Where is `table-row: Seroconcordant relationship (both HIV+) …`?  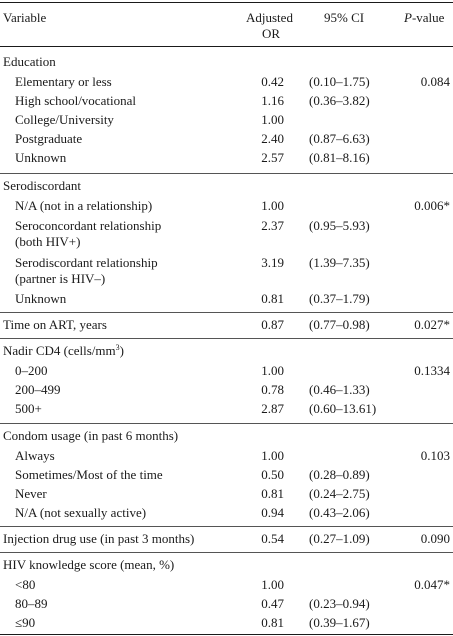 table-row: Seroconcordant relationship (both HIV+) … is located at coordinates (226, 236).